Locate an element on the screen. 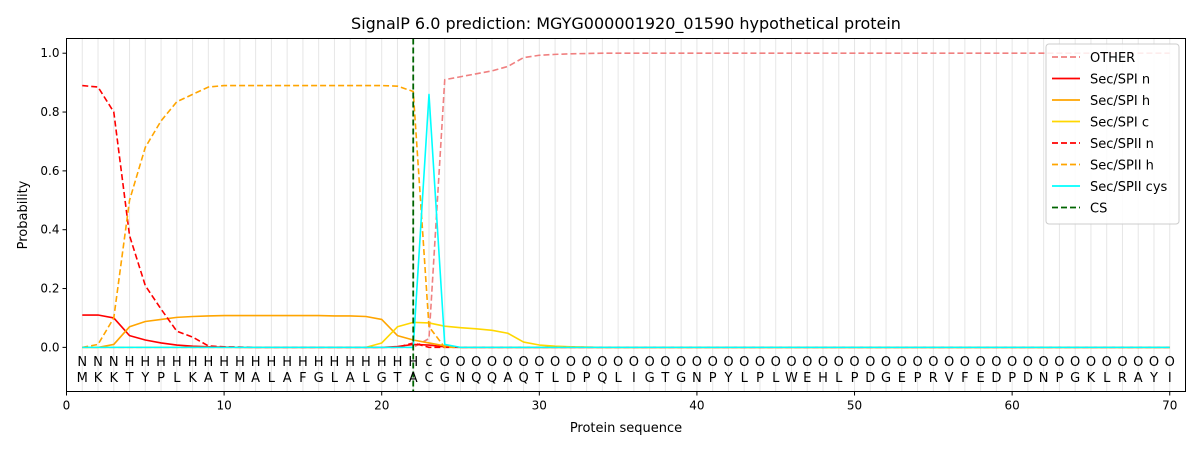  residue-label: V is located at coordinates (949, 378).